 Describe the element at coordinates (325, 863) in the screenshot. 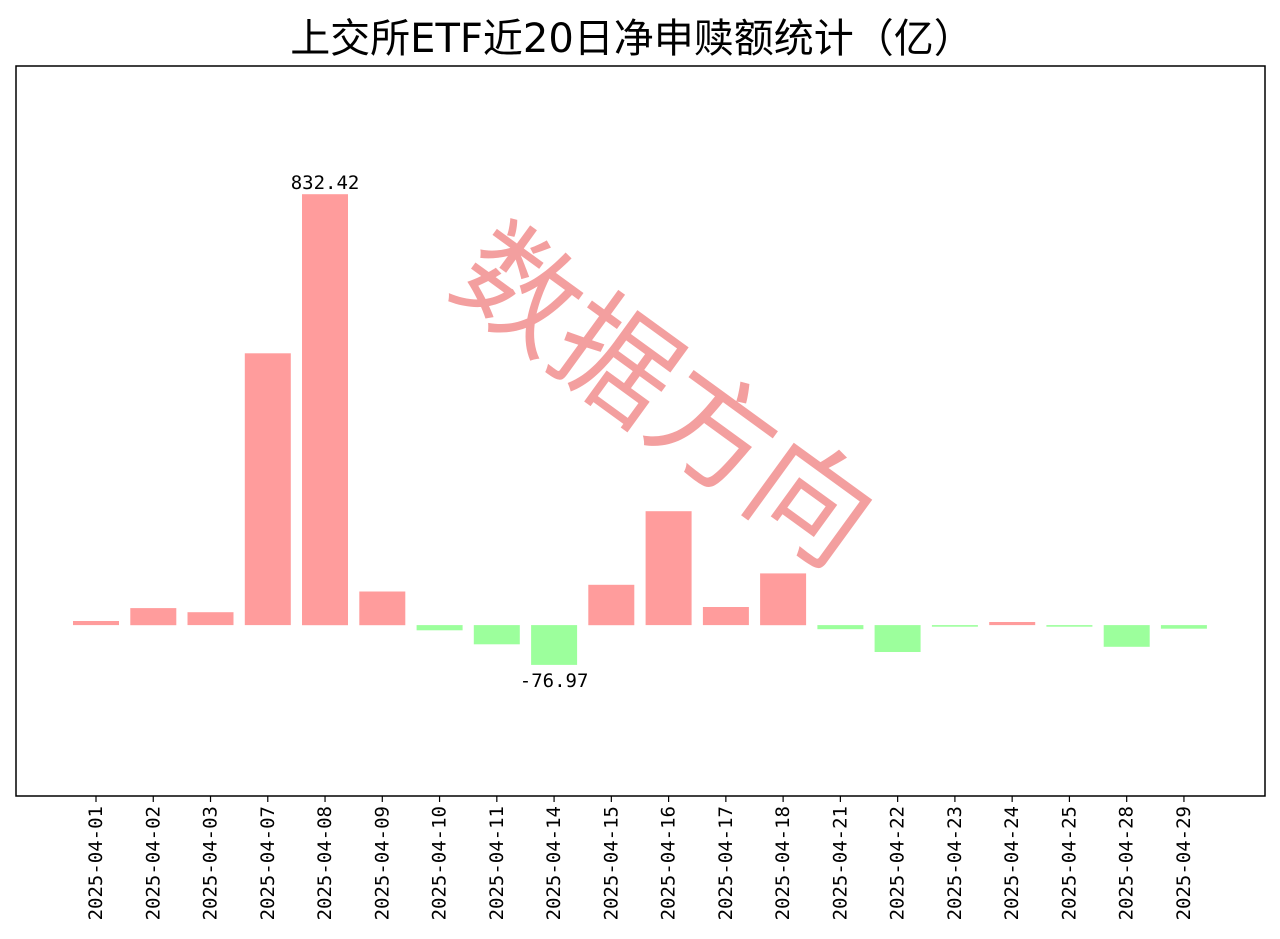

I see `x-tick-label: 2025-04-08` at that location.